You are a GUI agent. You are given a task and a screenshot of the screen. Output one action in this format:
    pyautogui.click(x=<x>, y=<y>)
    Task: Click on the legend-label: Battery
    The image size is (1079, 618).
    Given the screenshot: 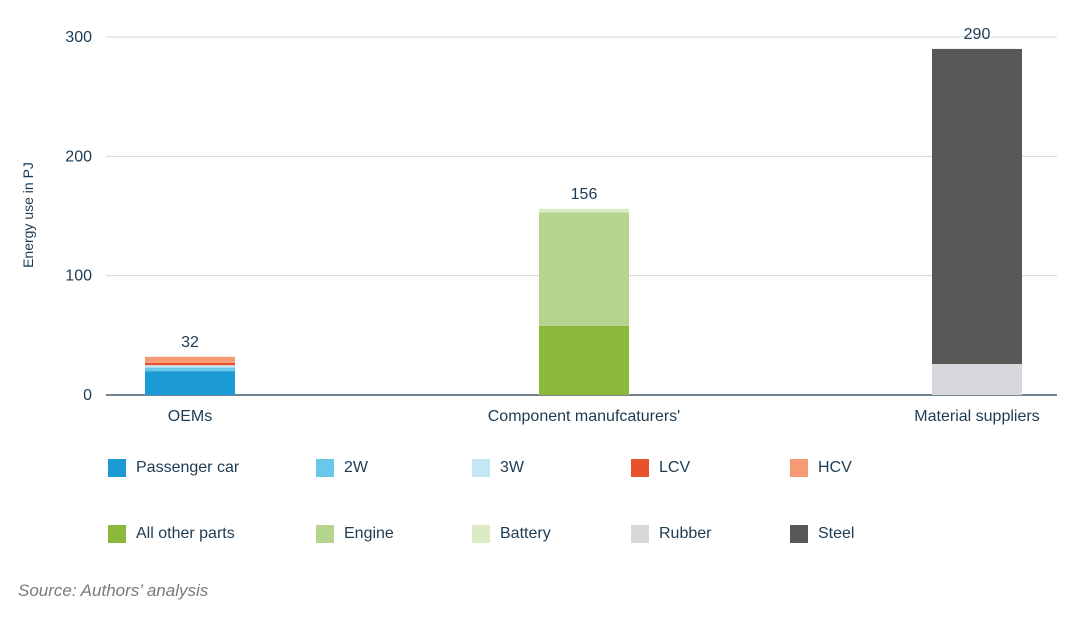 What is the action you would take?
    pyautogui.click(x=525, y=533)
    